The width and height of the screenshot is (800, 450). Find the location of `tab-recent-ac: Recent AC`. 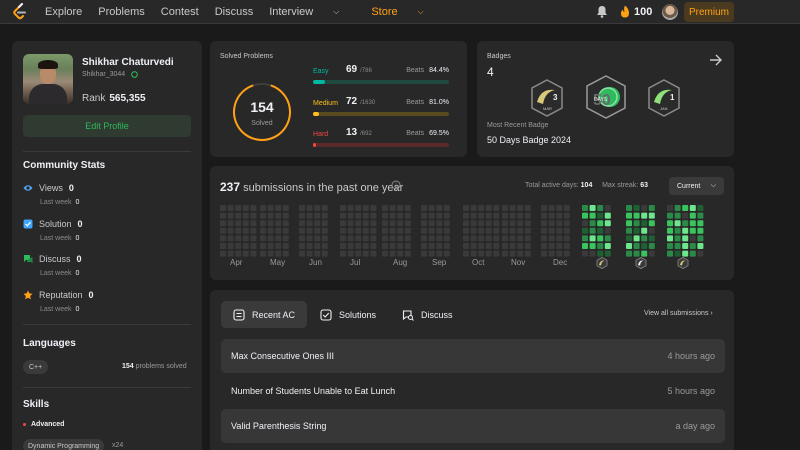

tab-recent-ac: Recent AC is located at coordinates (264, 314).